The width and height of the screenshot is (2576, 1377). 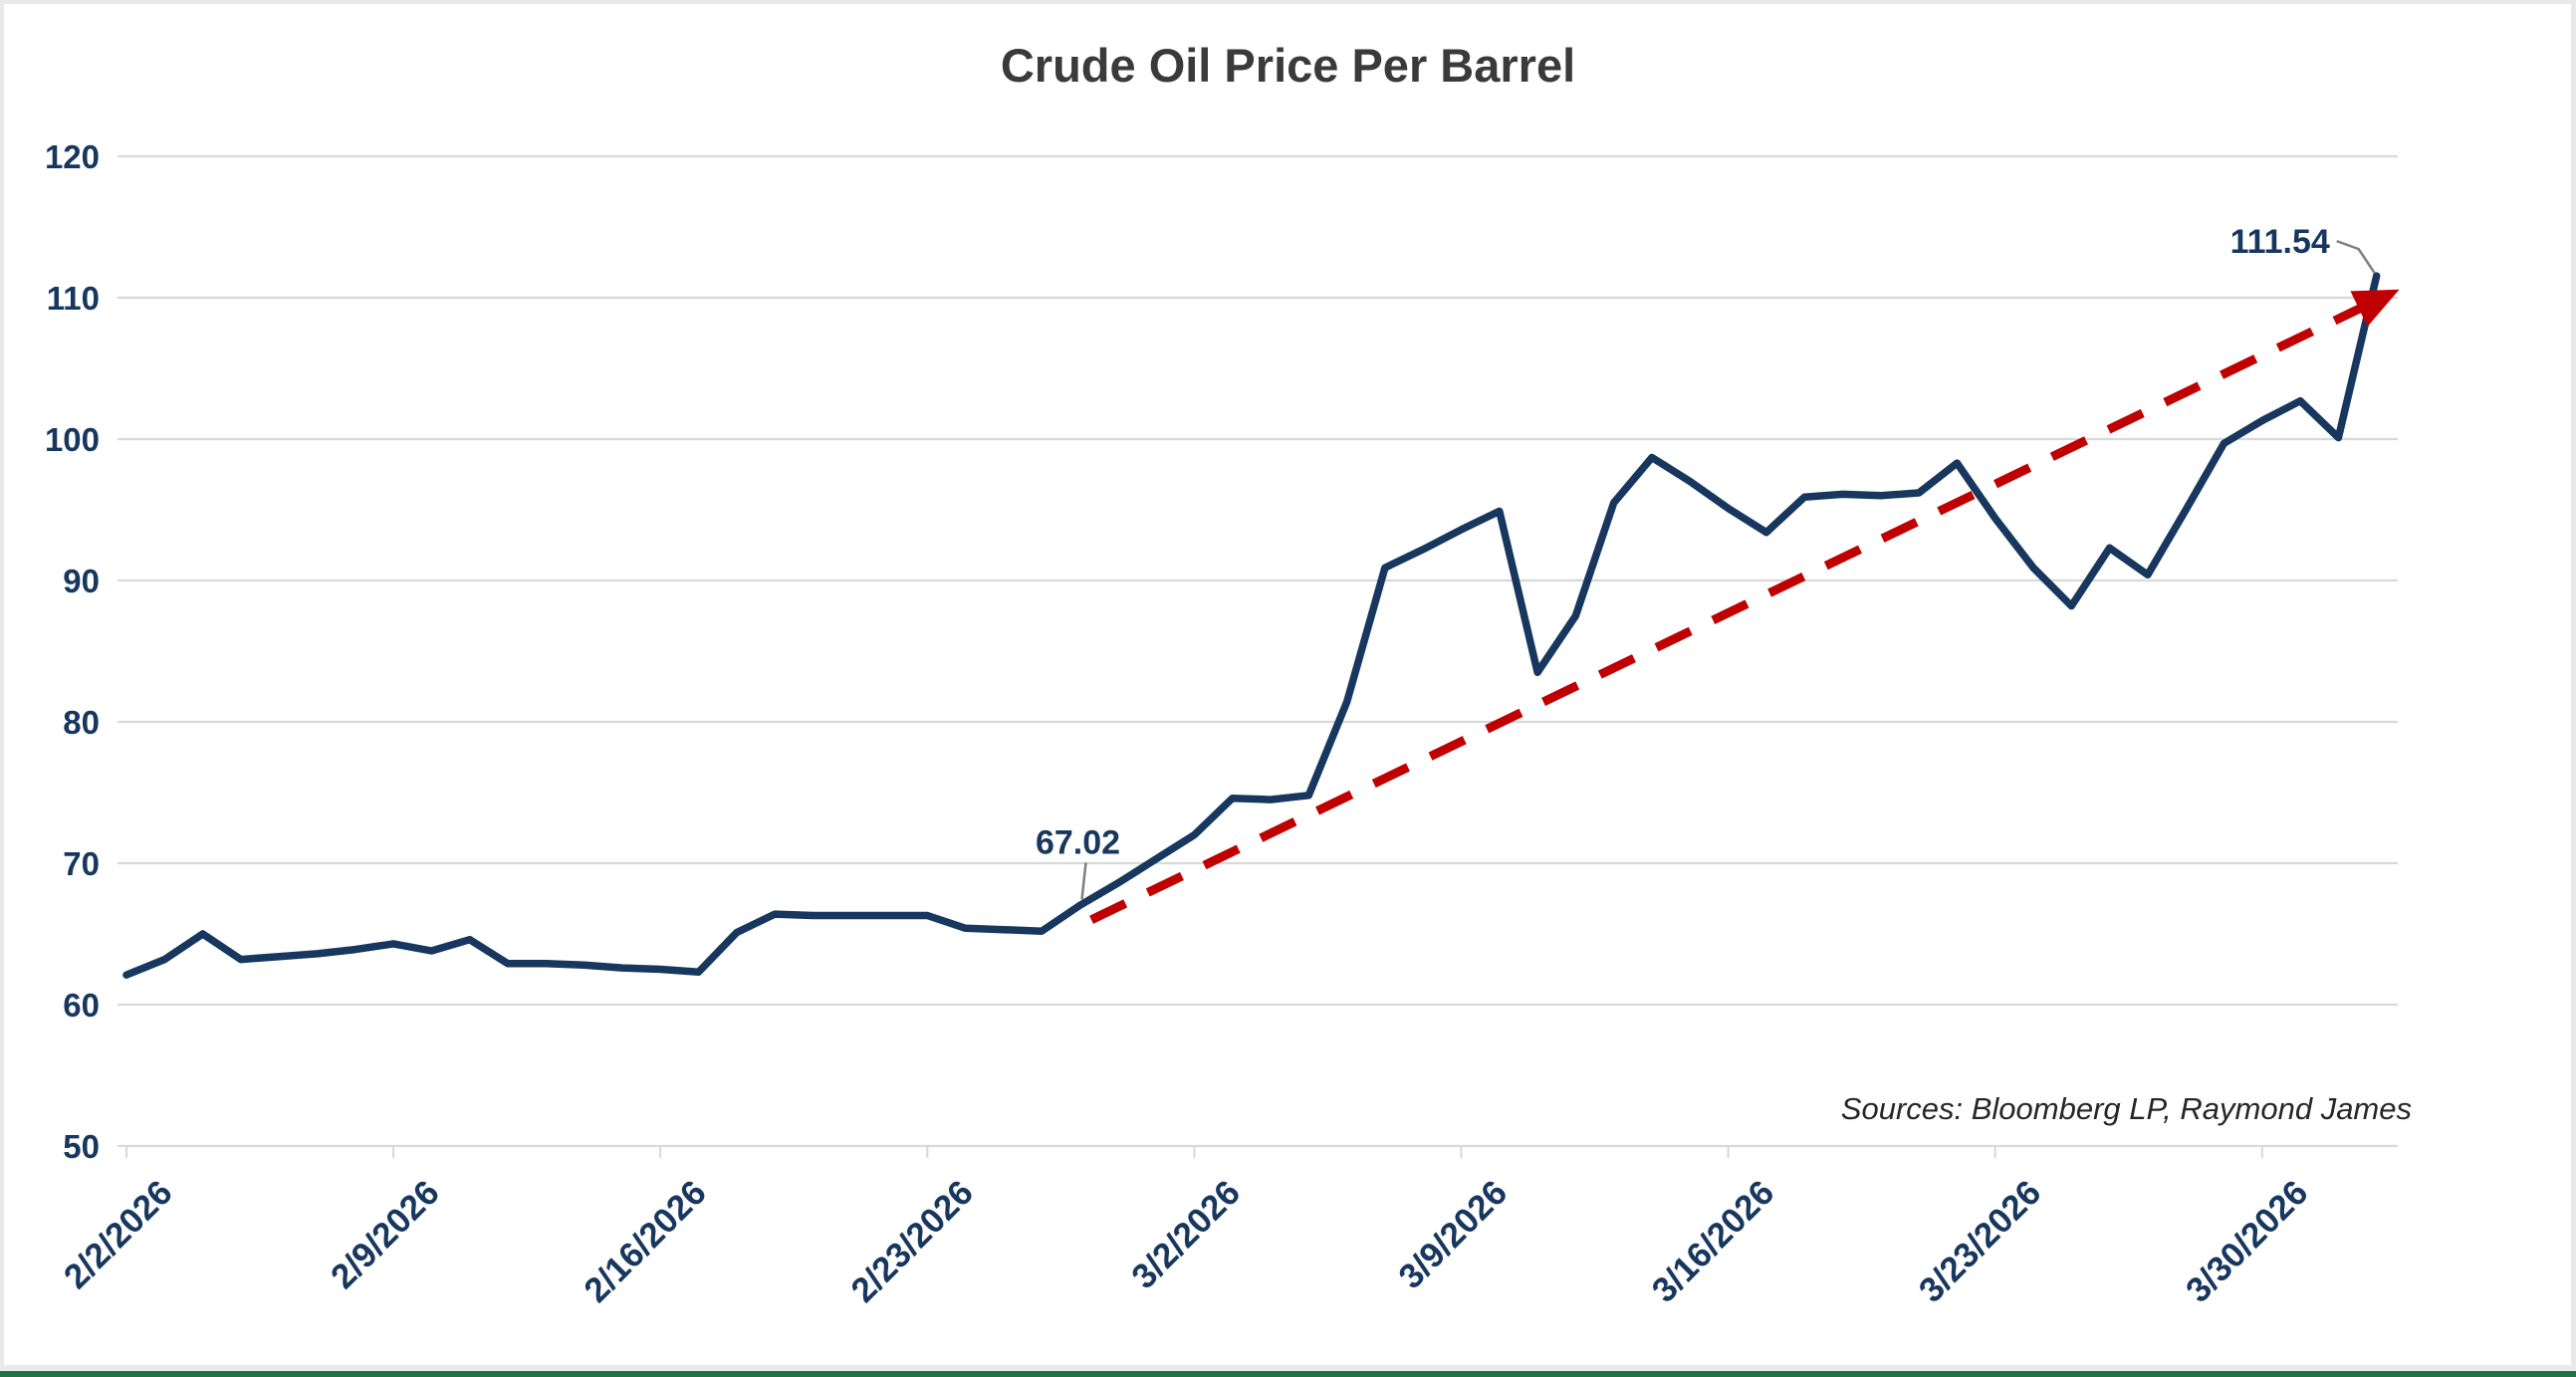 I want to click on y-axis-label: 90, so click(x=81, y=581).